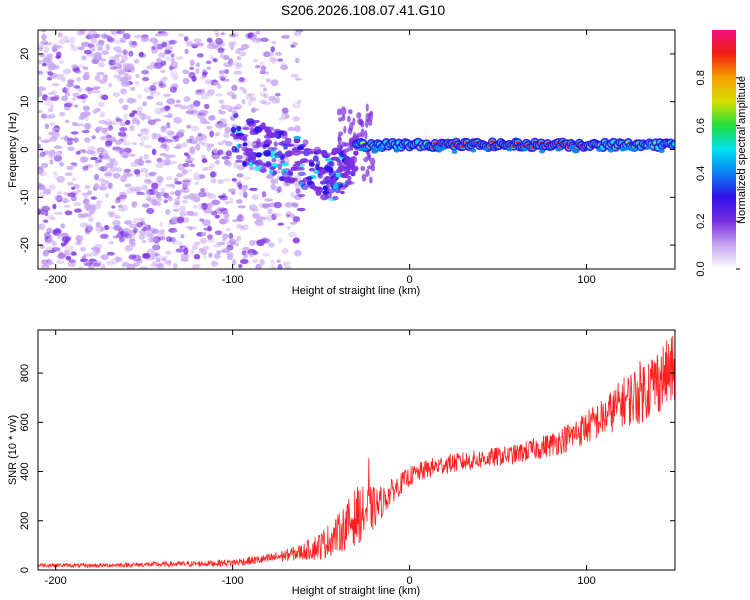 This screenshot has width=750, height=600. I want to click on spectrogram-ytick-label: 0, so click(25, 149).